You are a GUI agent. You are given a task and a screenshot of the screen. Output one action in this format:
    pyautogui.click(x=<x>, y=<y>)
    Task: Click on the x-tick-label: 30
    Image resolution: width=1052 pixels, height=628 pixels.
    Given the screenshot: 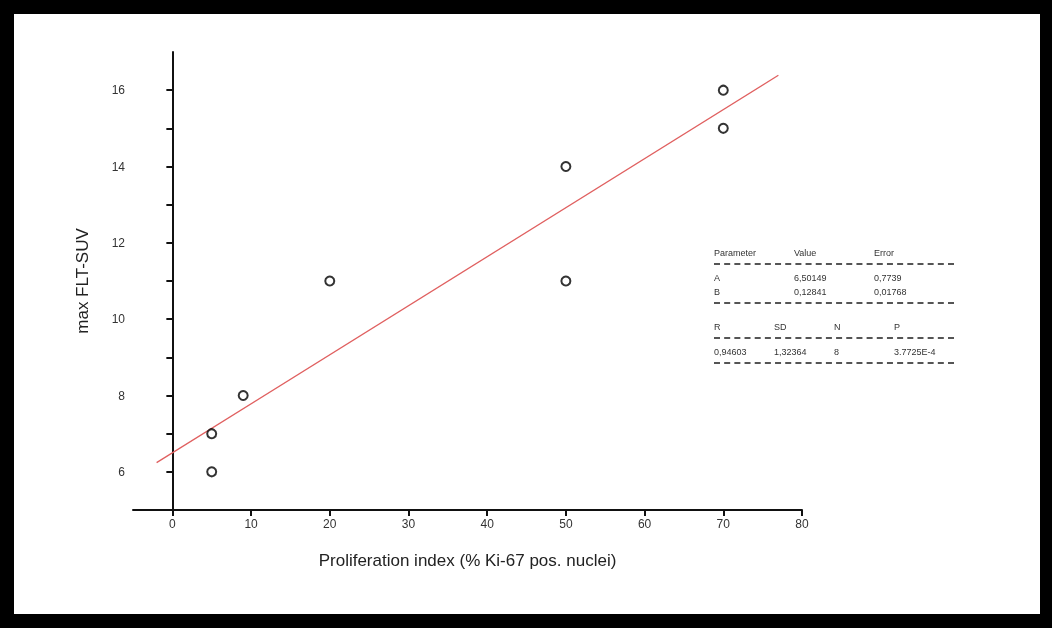 What is the action you would take?
    pyautogui.click(x=408, y=524)
    